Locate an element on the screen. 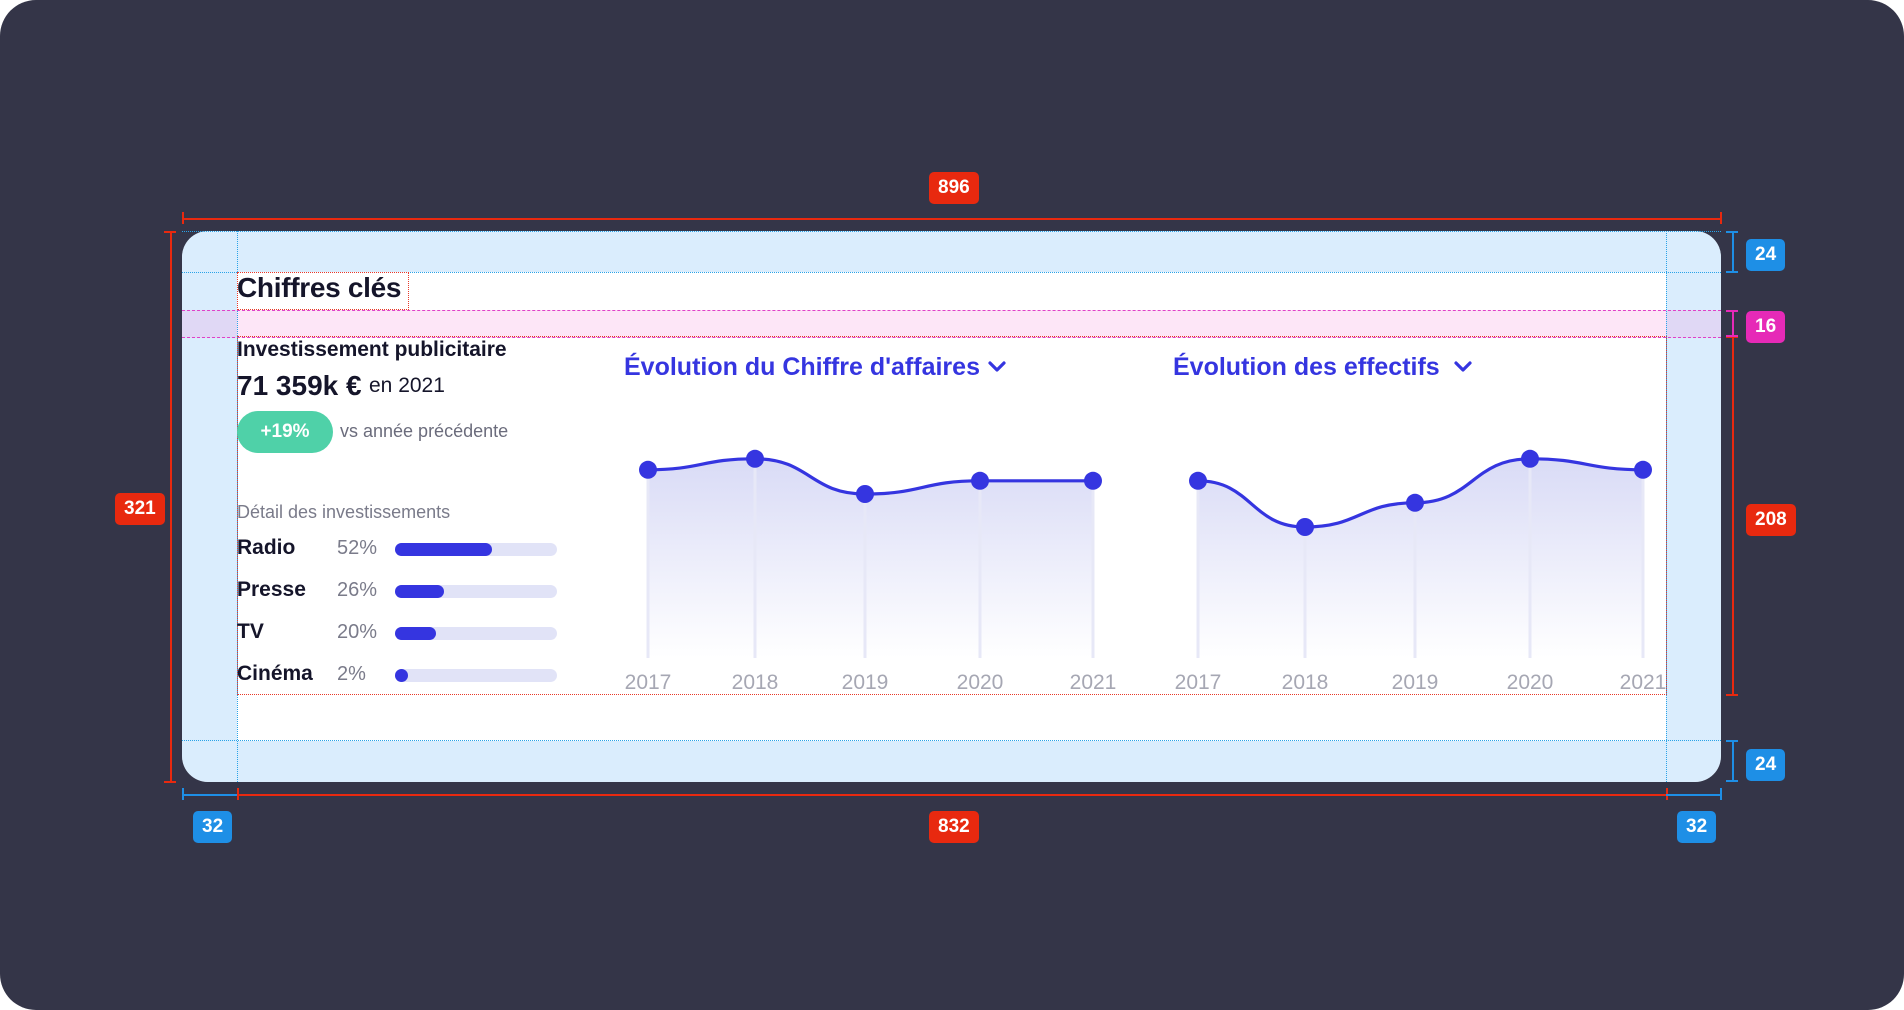 This screenshot has width=1904, height=1010. total-width-tag: 896 is located at coordinates (954, 188).